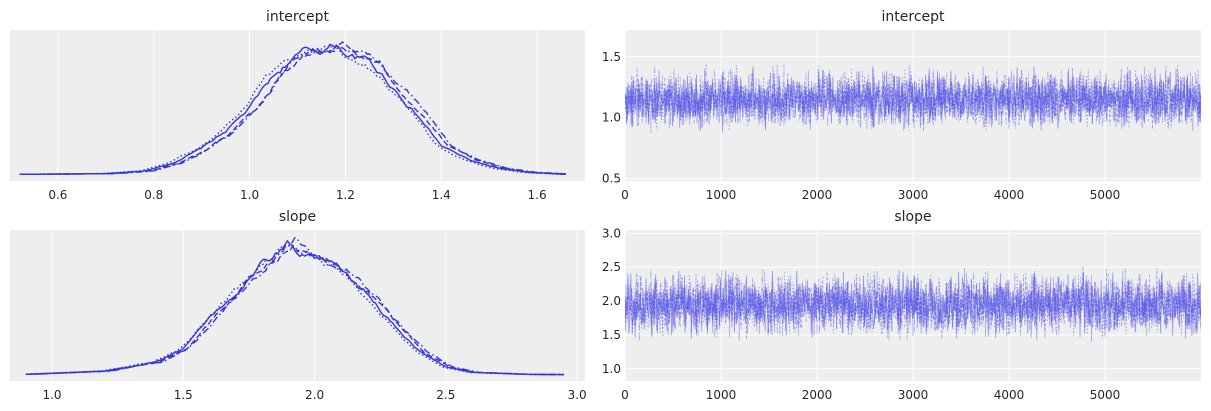 Image resolution: width=1211 pixels, height=411 pixels. What do you see at coordinates (183, 395) in the screenshot?
I see `x-tick-label: 1.5` at bounding box center [183, 395].